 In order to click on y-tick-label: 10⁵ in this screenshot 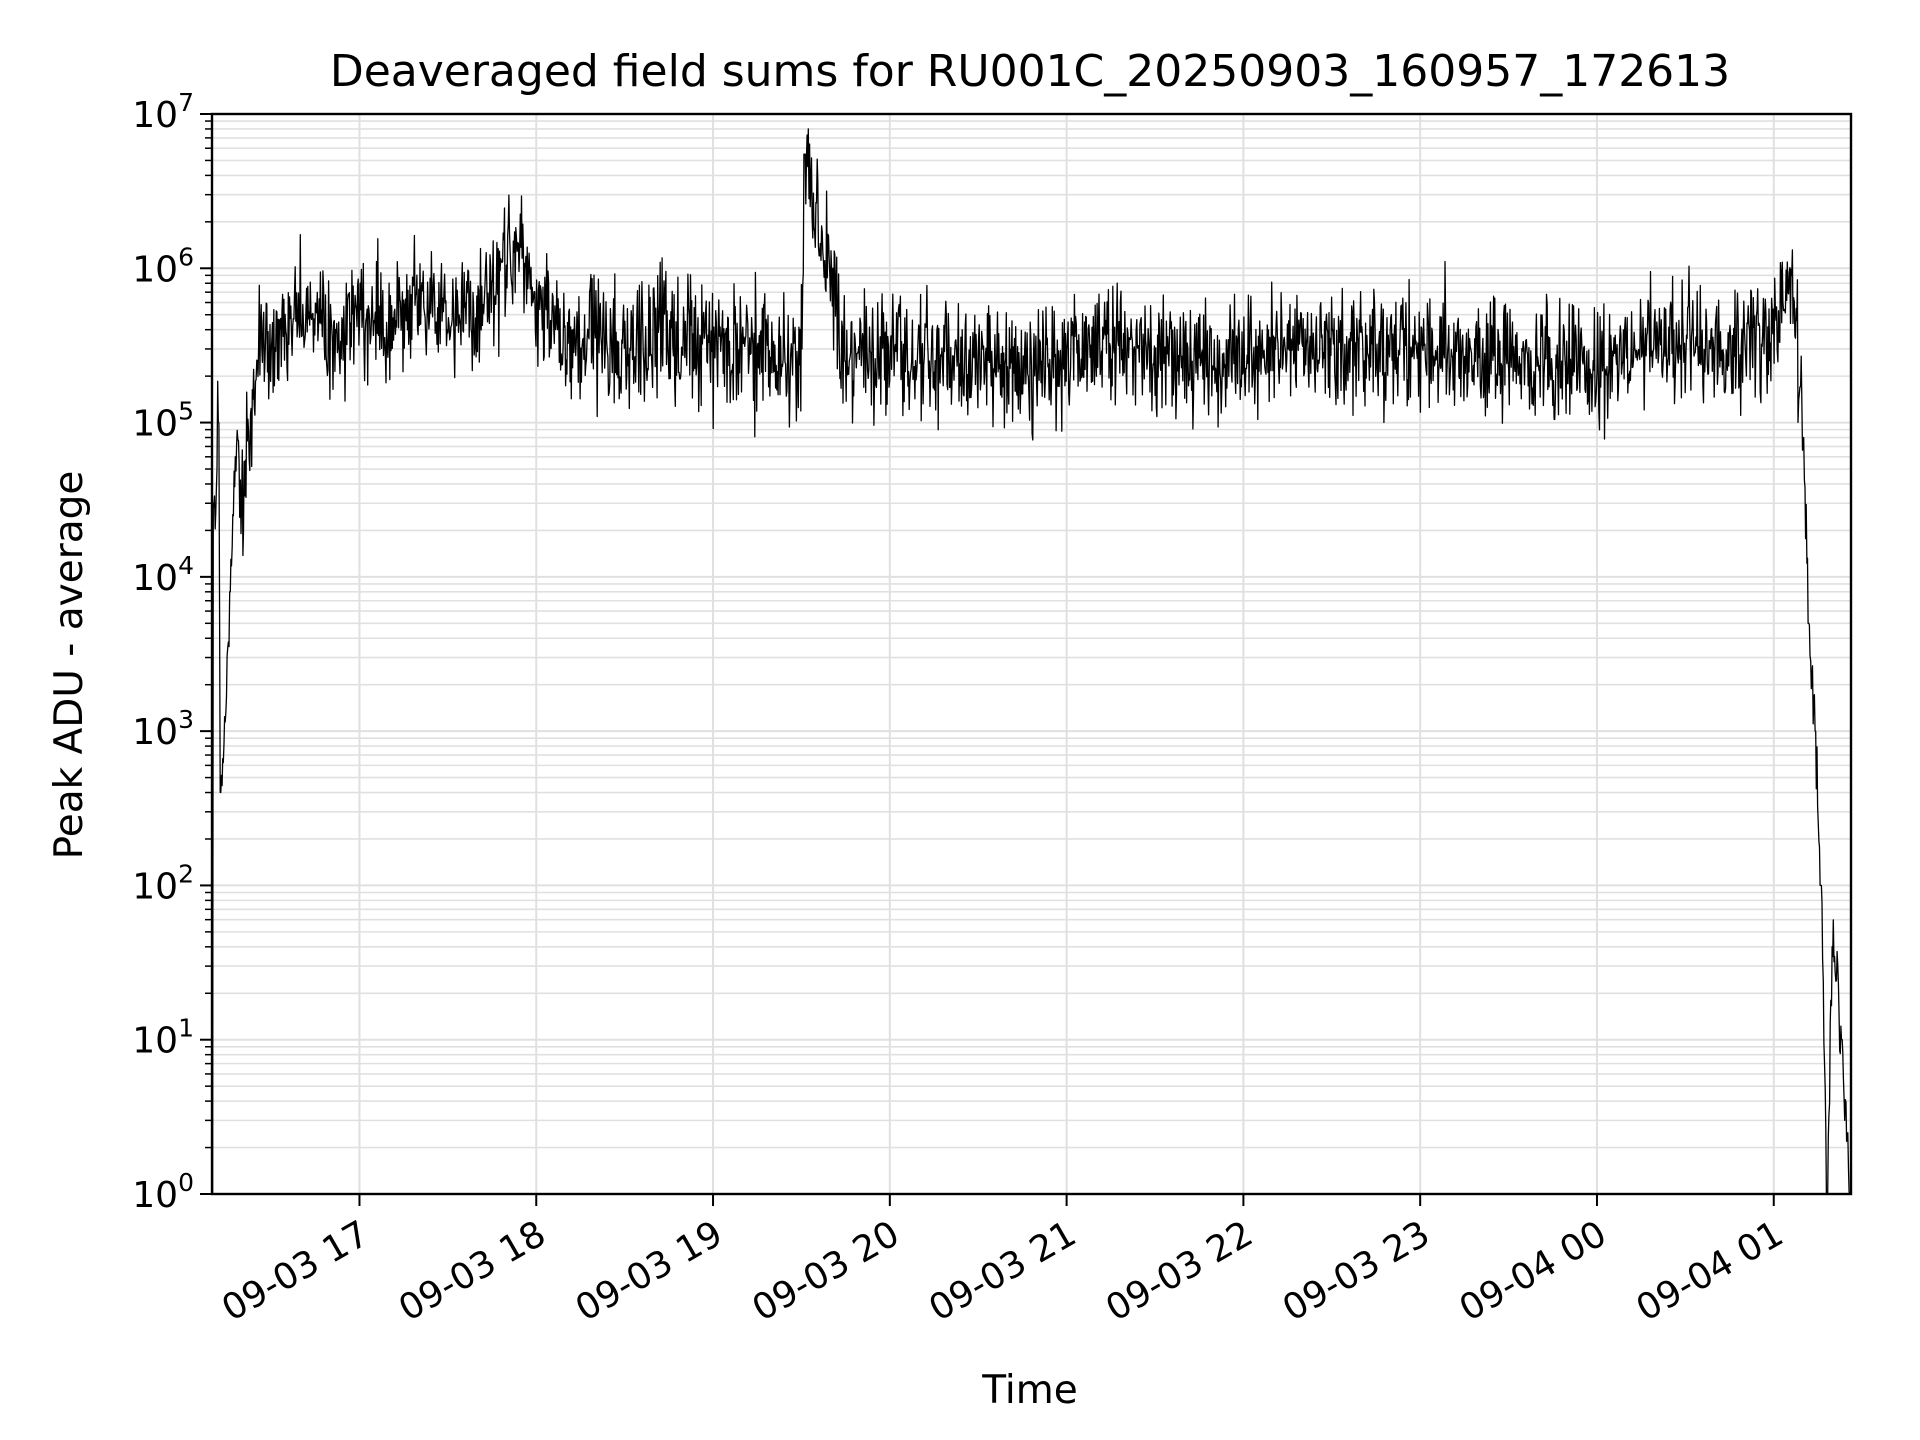, I will do `click(163, 421)`.